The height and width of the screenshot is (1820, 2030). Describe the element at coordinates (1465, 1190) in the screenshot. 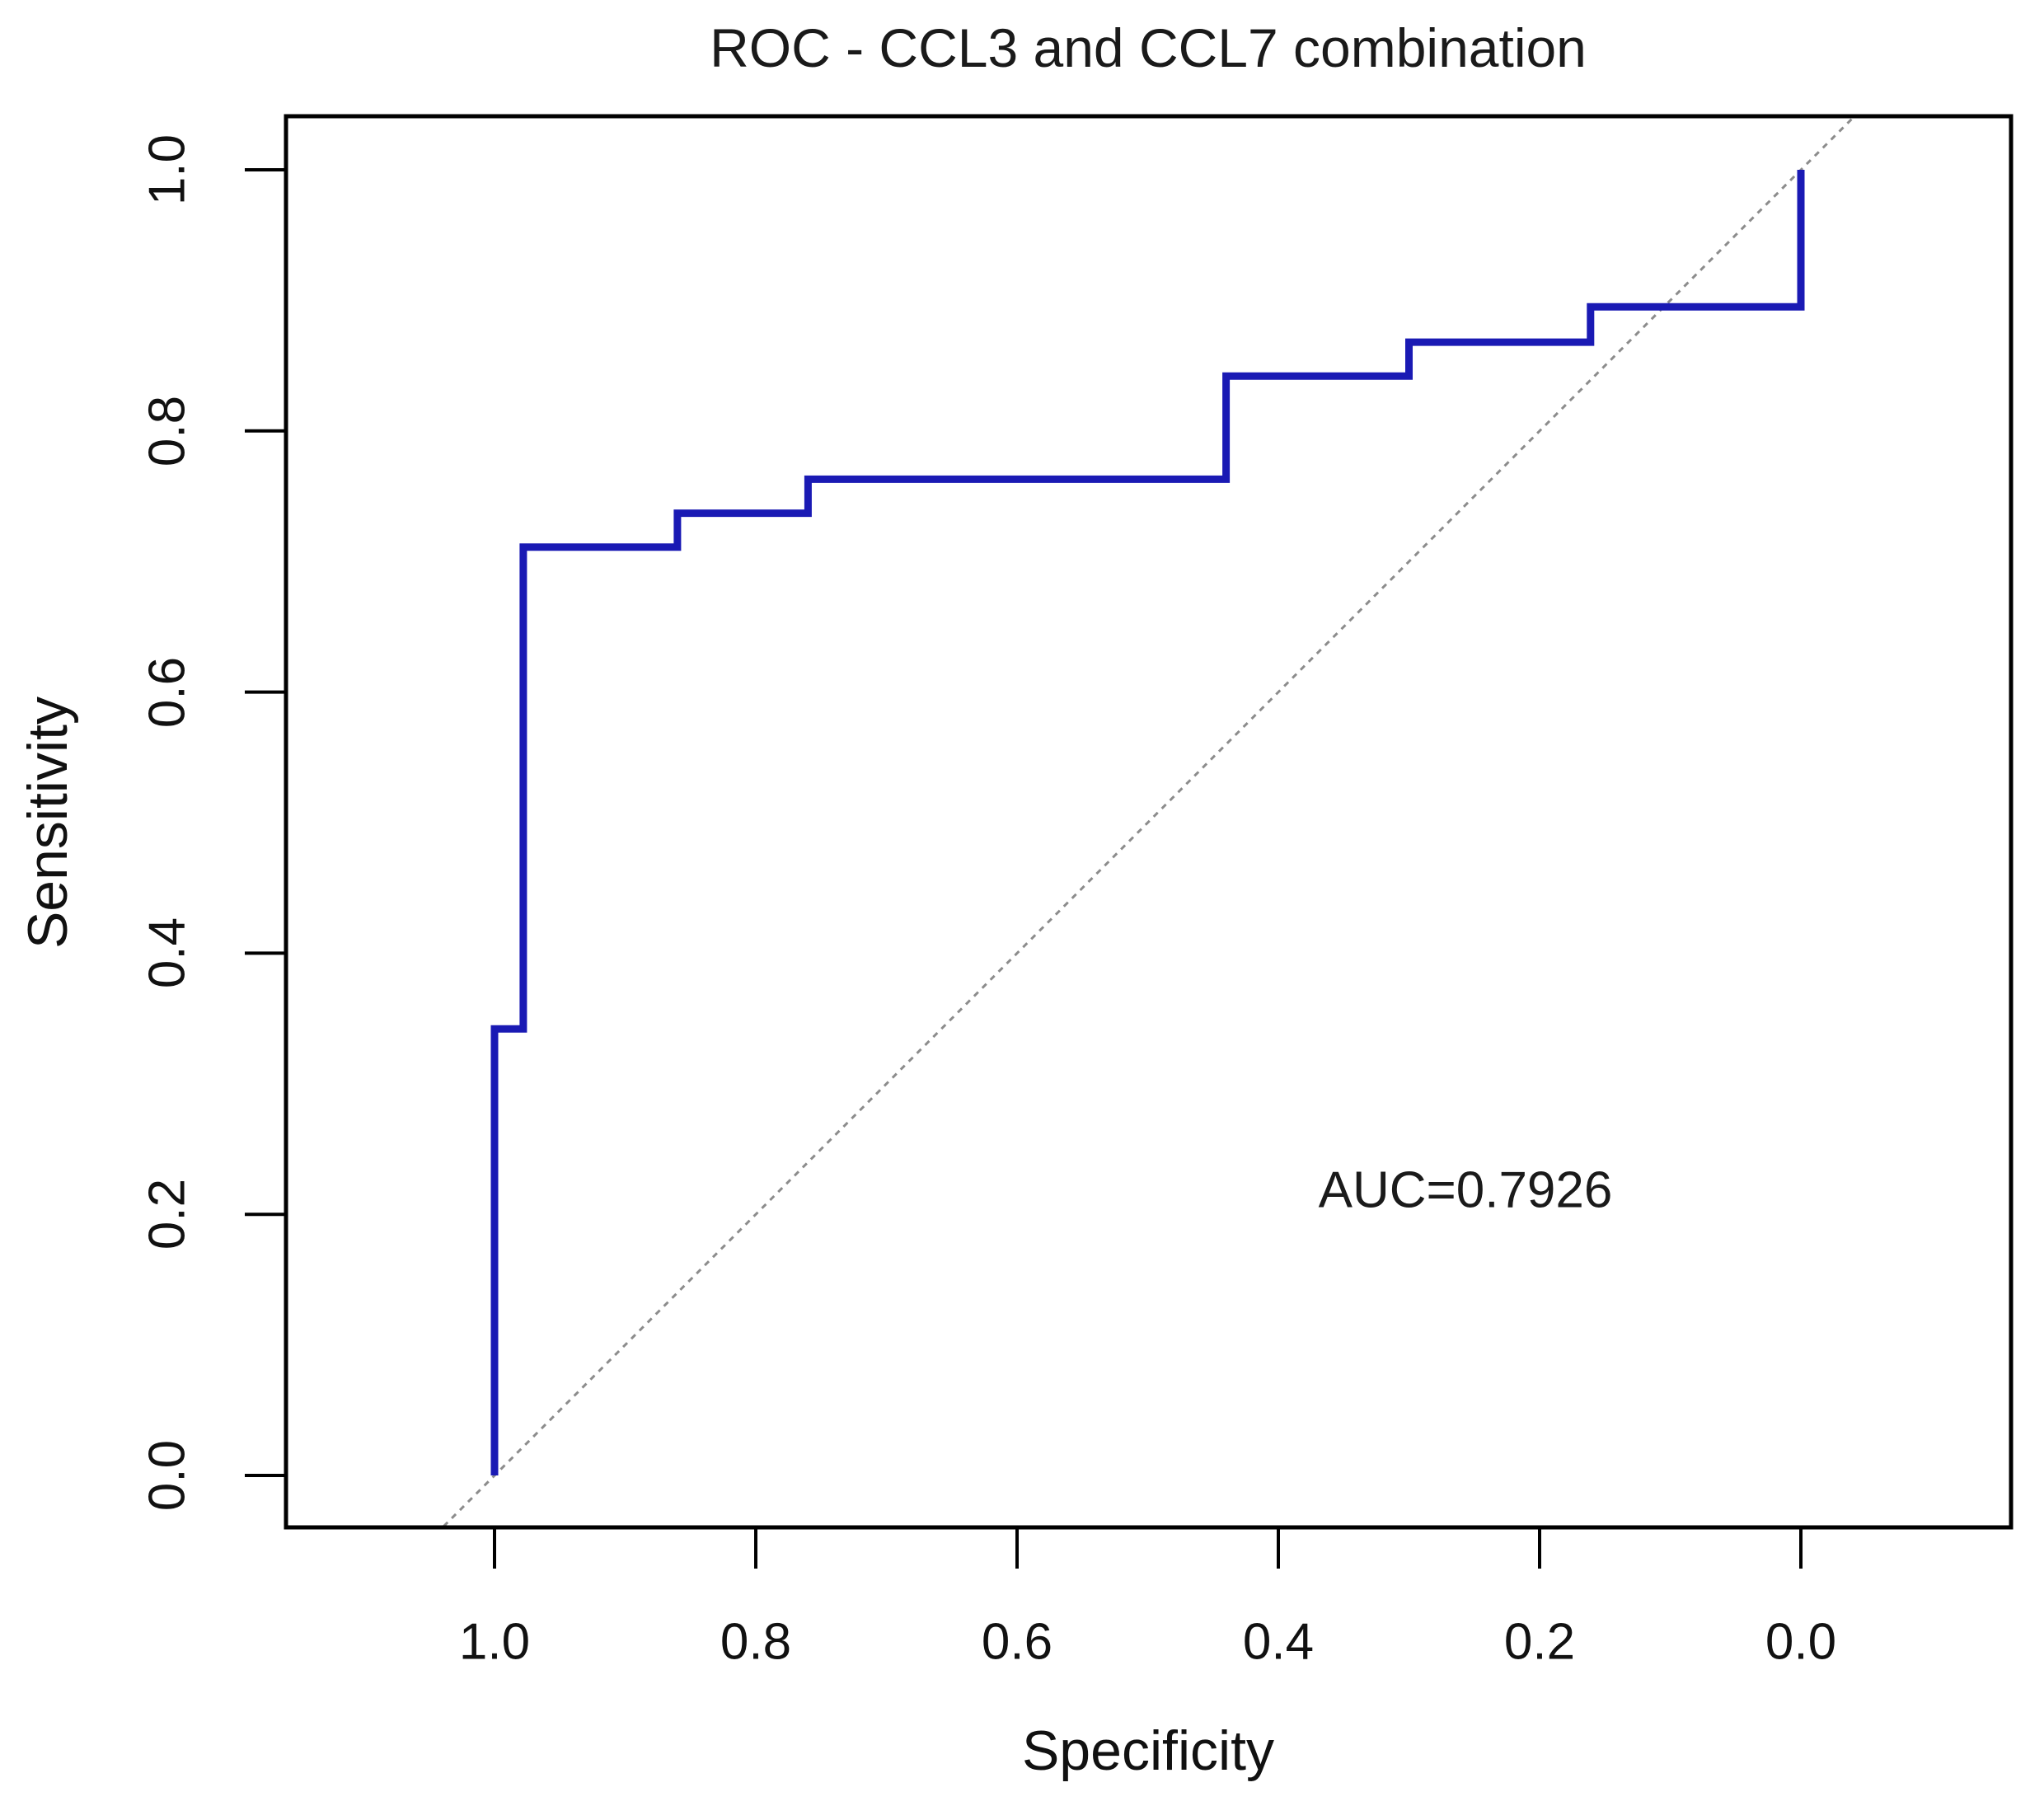

I see `auc-annotation: AUC=0.7926` at that location.